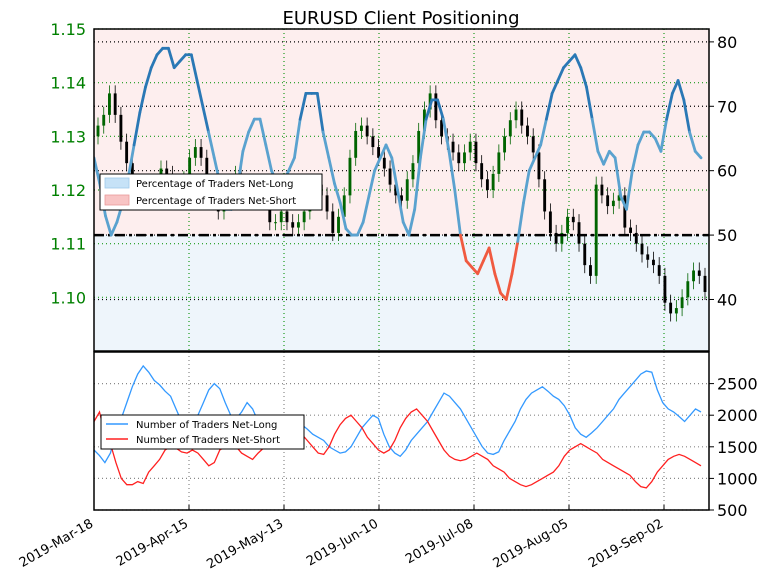 This screenshot has height=585, width=767. What do you see at coordinates (732, 510) in the screenshot?
I see `count-tick-label: 500` at bounding box center [732, 510].